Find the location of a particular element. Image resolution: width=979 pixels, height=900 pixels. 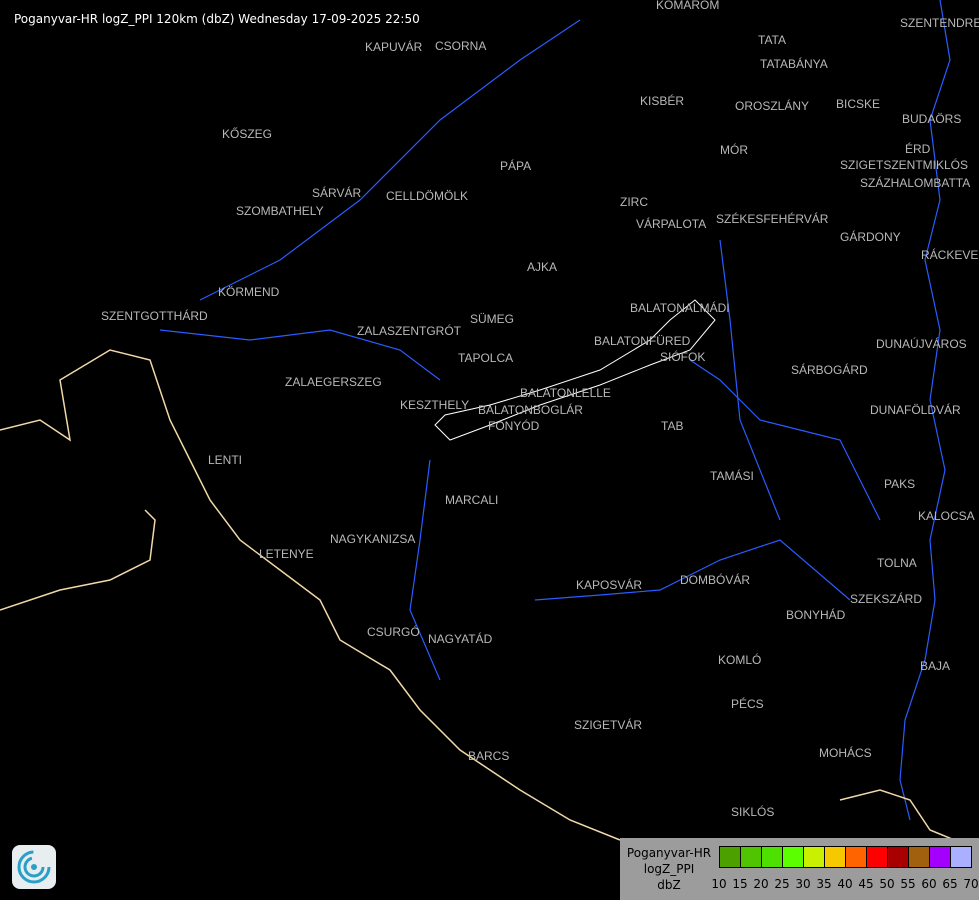

city-label: RÁCKEVE is located at coordinates (950, 255).